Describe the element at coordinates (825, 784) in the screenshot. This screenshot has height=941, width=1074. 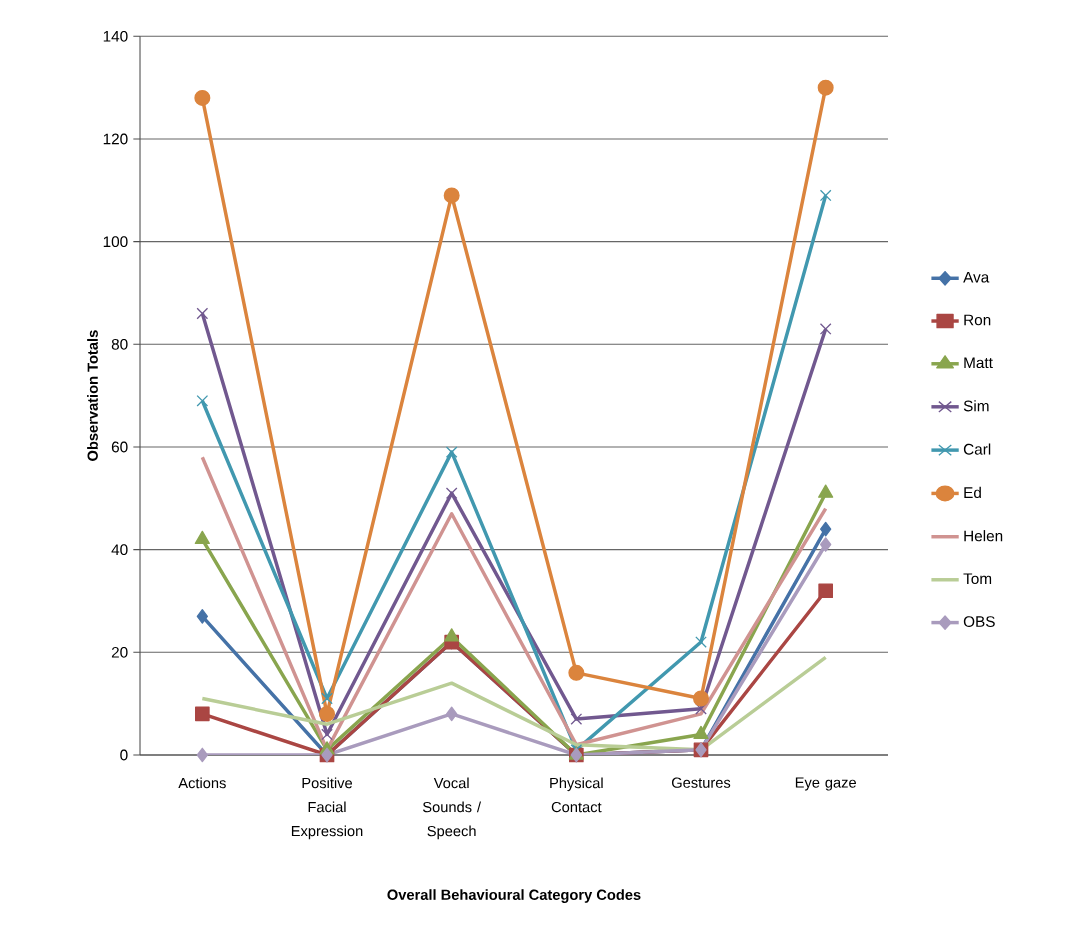
I see `x-tick-label: Eye gaze` at that location.